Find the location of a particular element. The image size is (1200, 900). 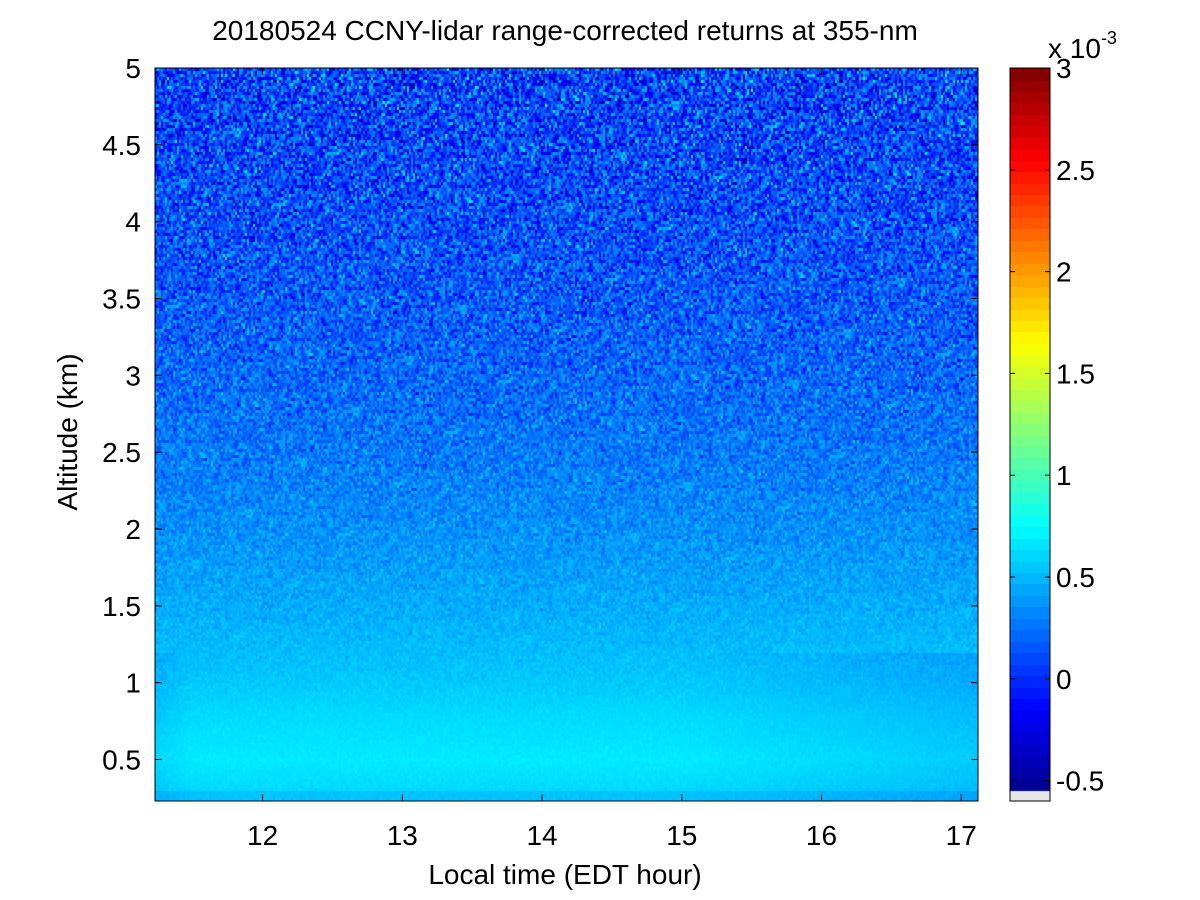

x-tick-label: 14 is located at coordinates (541, 835).